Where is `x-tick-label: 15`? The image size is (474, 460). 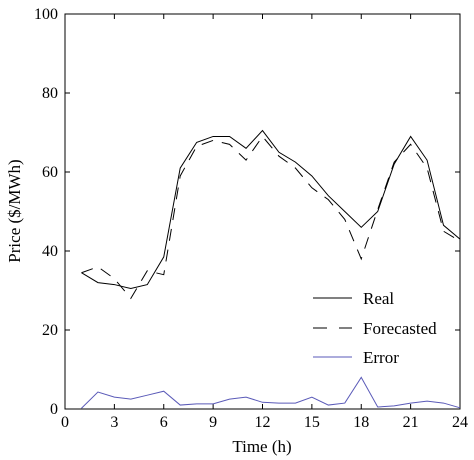
x-tick-label: 15 is located at coordinates (312, 422).